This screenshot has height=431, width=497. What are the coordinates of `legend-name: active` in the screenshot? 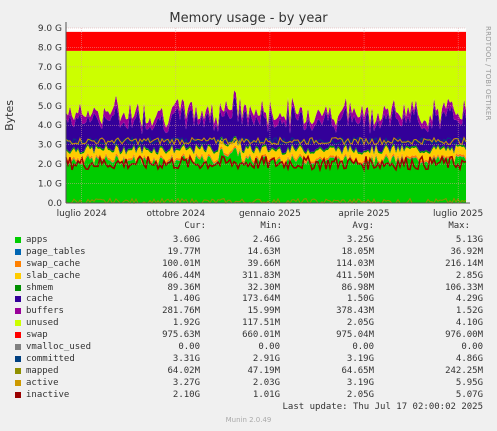 It's located at (42, 382).